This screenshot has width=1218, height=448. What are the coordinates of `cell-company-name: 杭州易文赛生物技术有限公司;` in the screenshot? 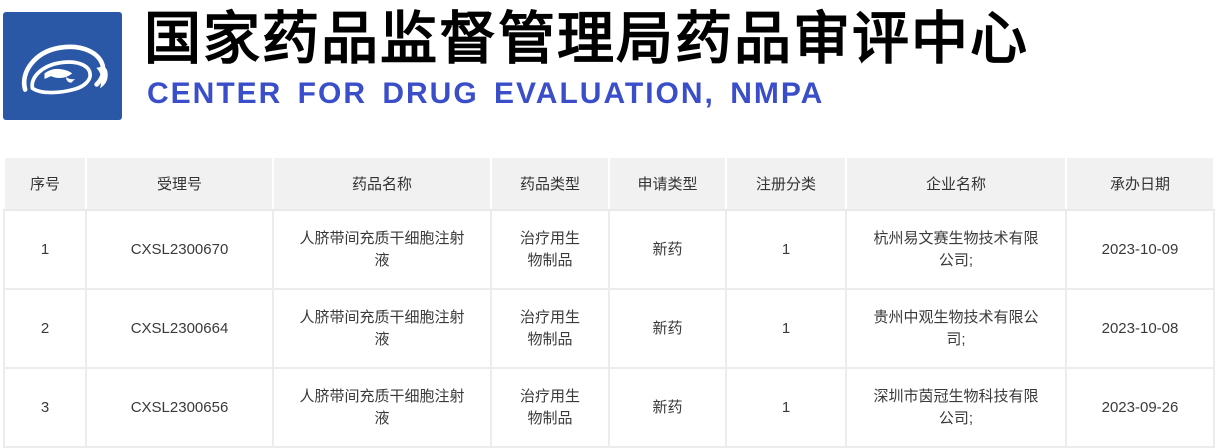 It's located at (956, 249).